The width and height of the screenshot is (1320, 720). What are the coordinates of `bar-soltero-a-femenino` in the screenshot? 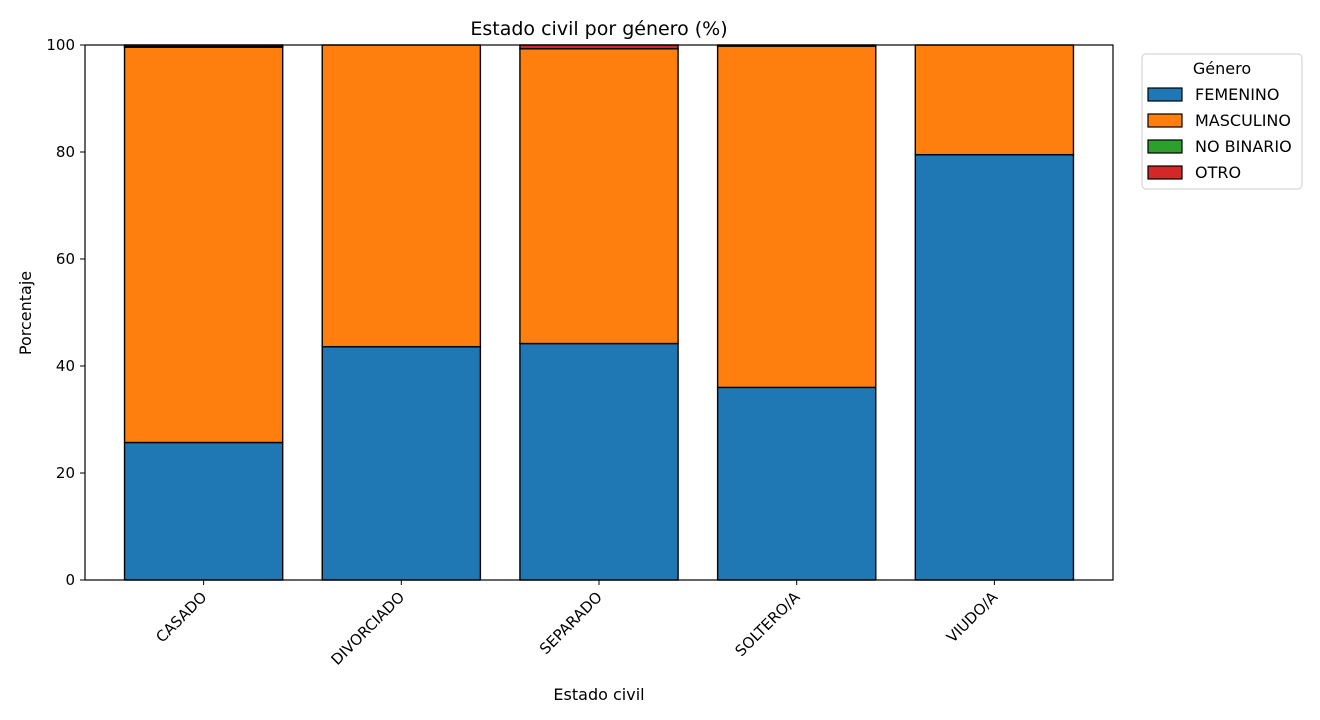 It's located at (796, 483).